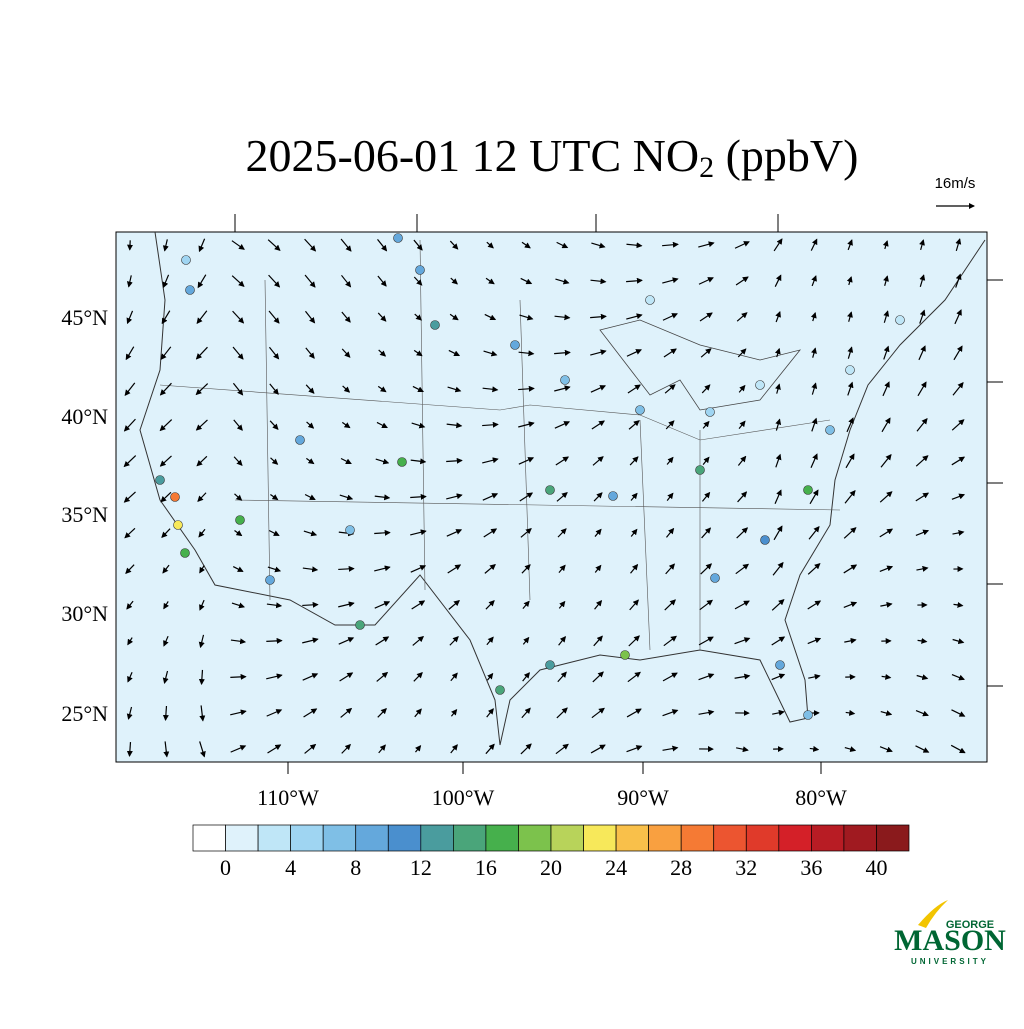 This screenshot has width=1024, height=1029. What do you see at coordinates (421, 867) in the screenshot?
I see `colorbar-label: 12` at bounding box center [421, 867].